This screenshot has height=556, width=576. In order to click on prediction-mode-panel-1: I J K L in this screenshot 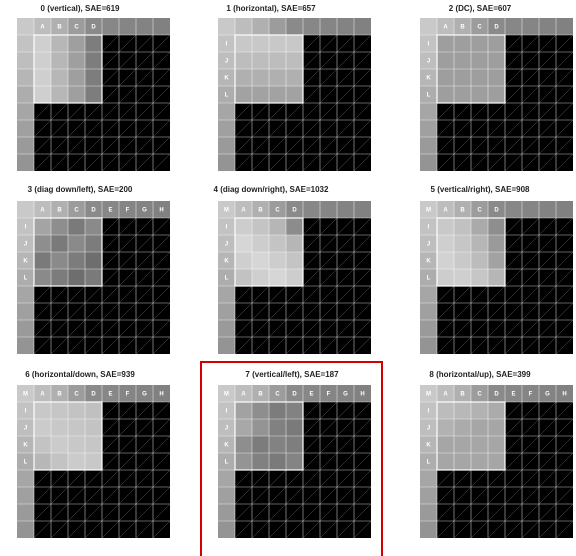, I will do `click(294, 94)`.